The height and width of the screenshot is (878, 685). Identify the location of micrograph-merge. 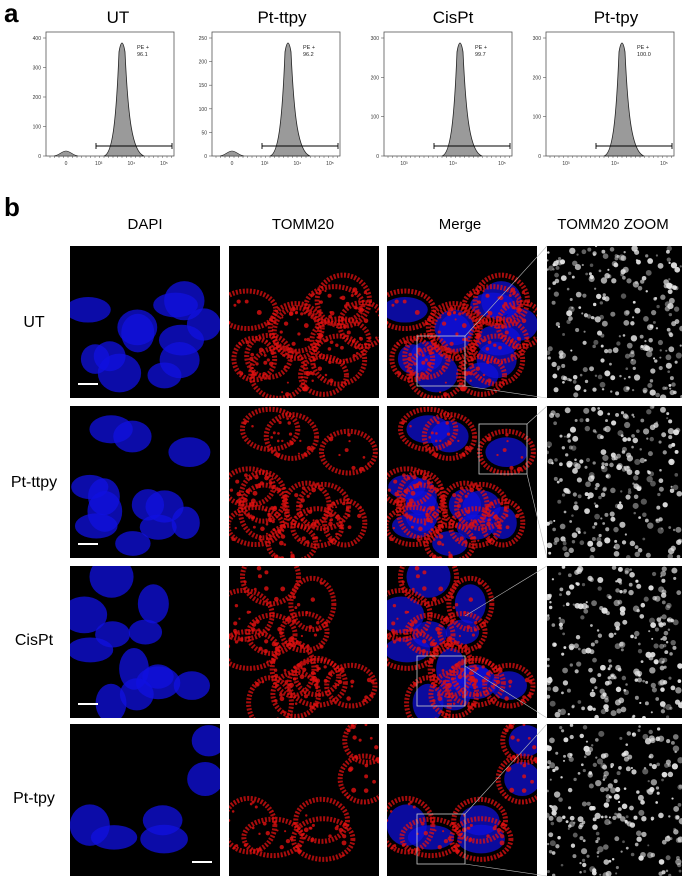
(462, 800).